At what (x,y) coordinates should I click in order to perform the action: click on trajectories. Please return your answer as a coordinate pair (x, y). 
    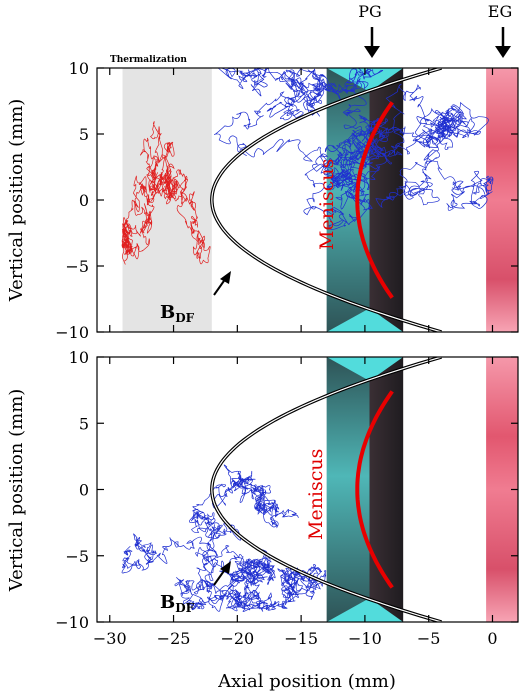
    Looking at the image, I should click on (224, 538).